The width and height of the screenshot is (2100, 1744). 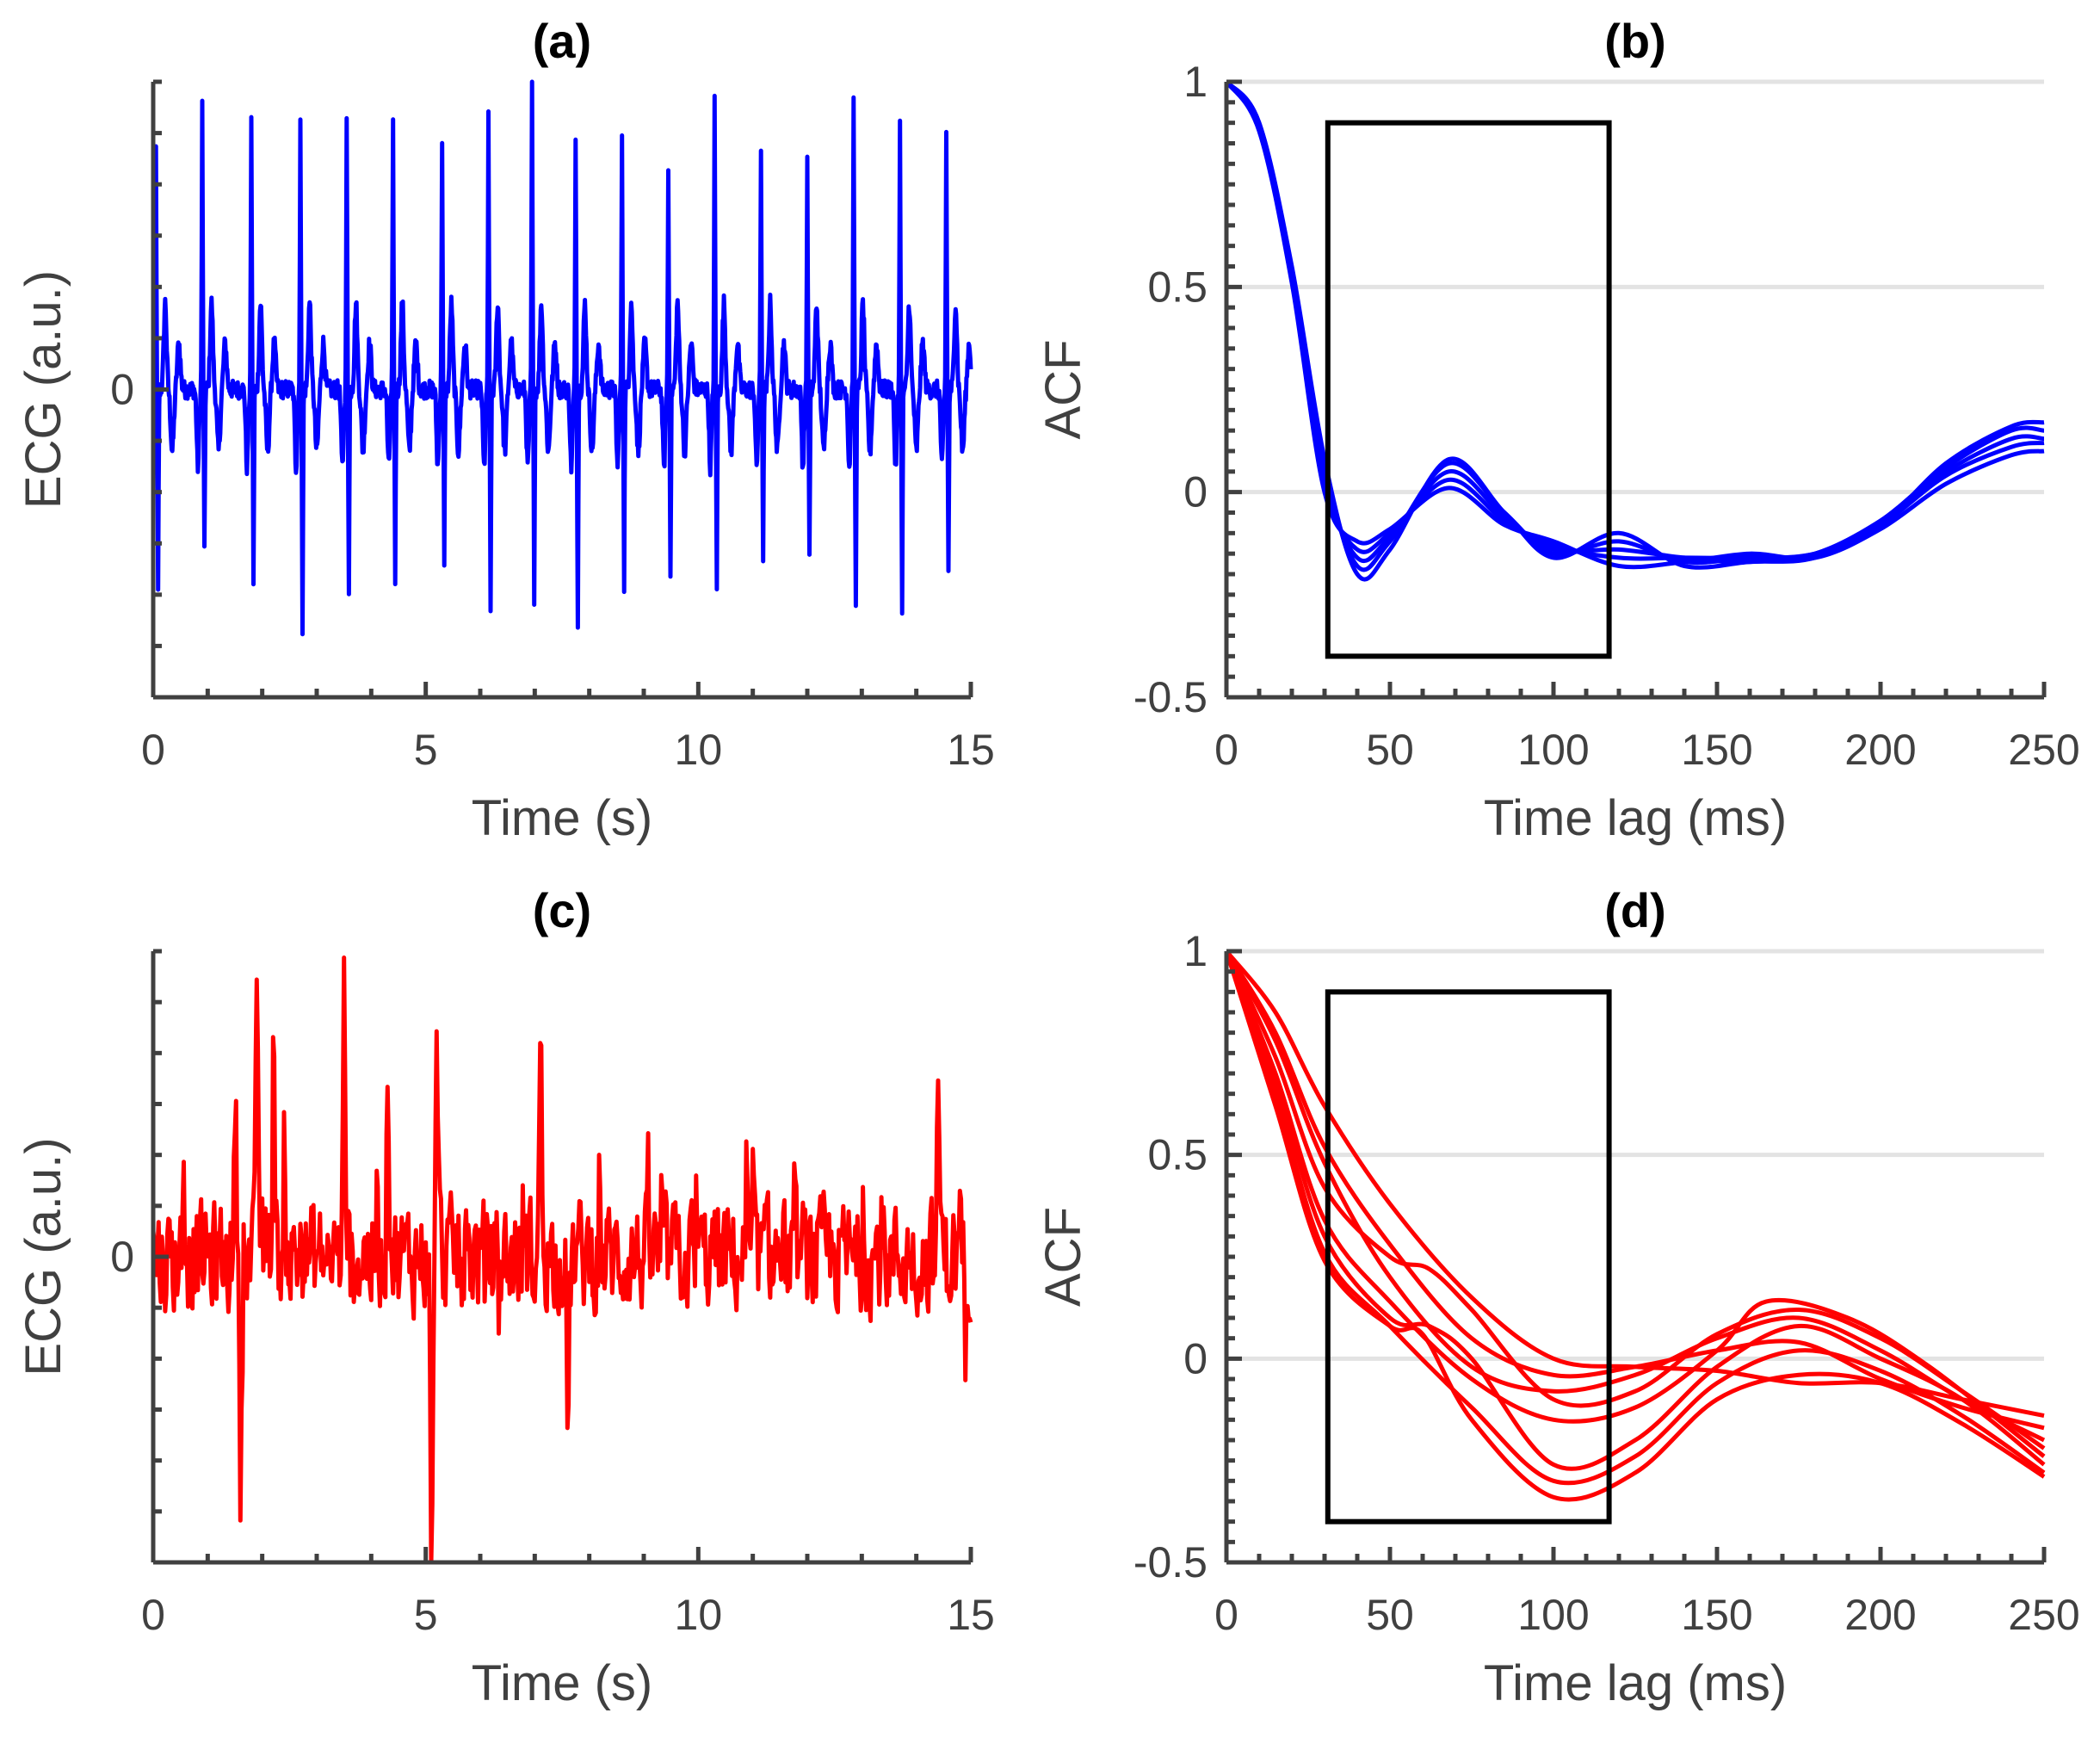 I want to click on y-axis-label-a: ECG (a.u.), so click(x=43, y=389).